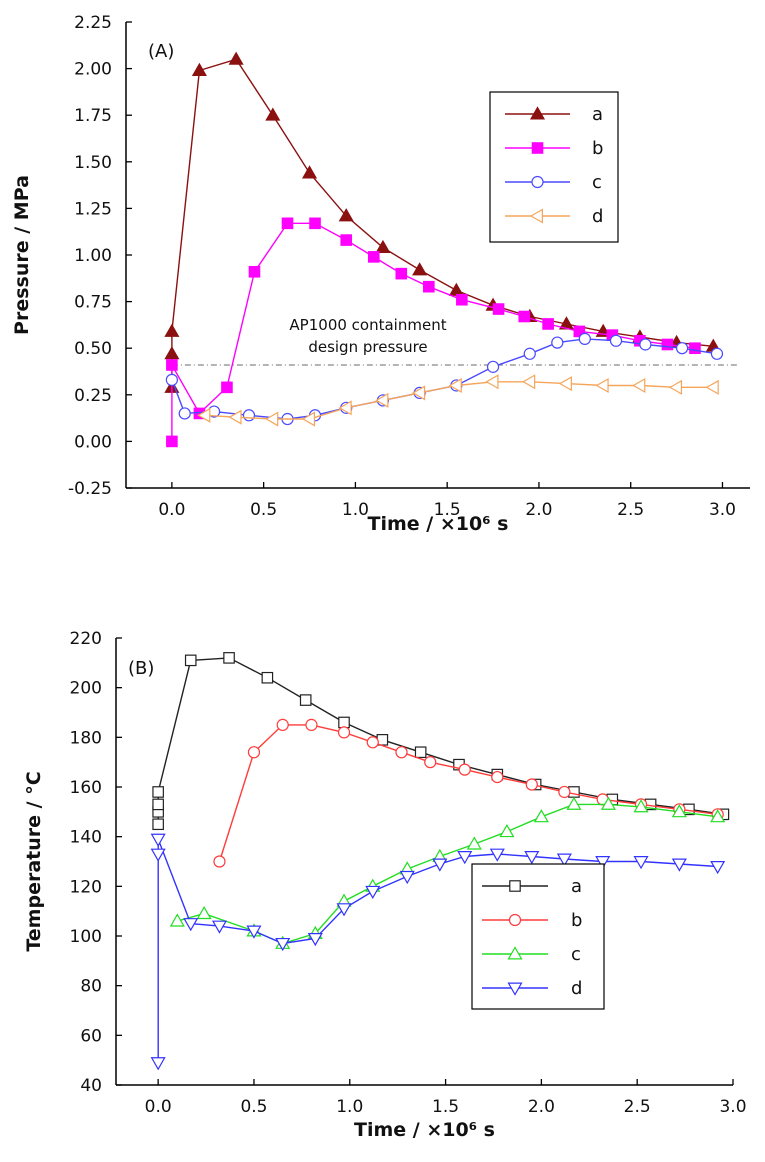 The height and width of the screenshot is (1162, 765). I want to click on x-tick-label: 0.5, so click(253, 1107).